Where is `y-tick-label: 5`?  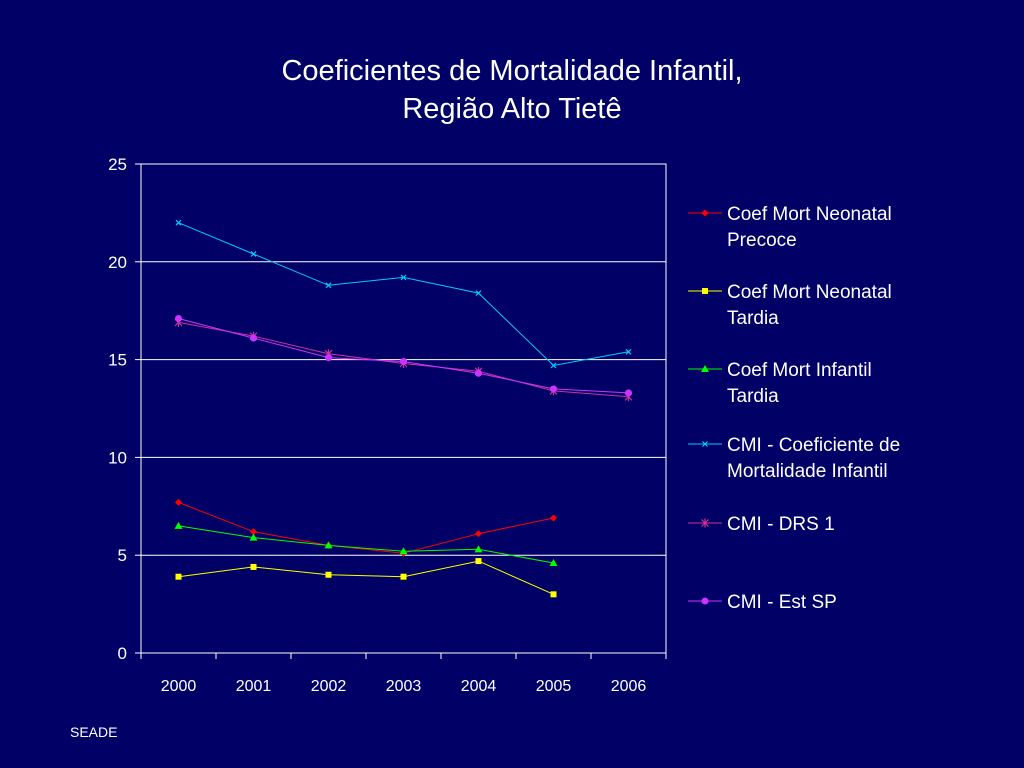
y-tick-label: 5 is located at coordinates (122, 555).